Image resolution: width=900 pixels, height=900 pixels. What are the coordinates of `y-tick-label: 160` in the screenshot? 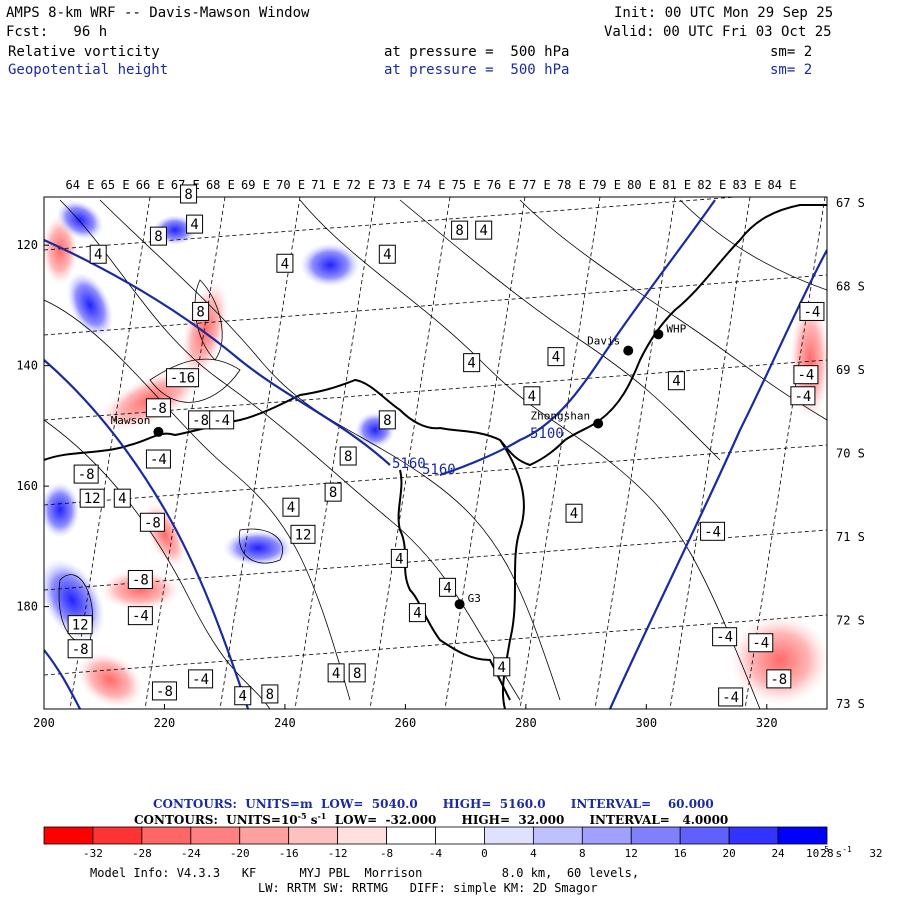 It's located at (27, 486).